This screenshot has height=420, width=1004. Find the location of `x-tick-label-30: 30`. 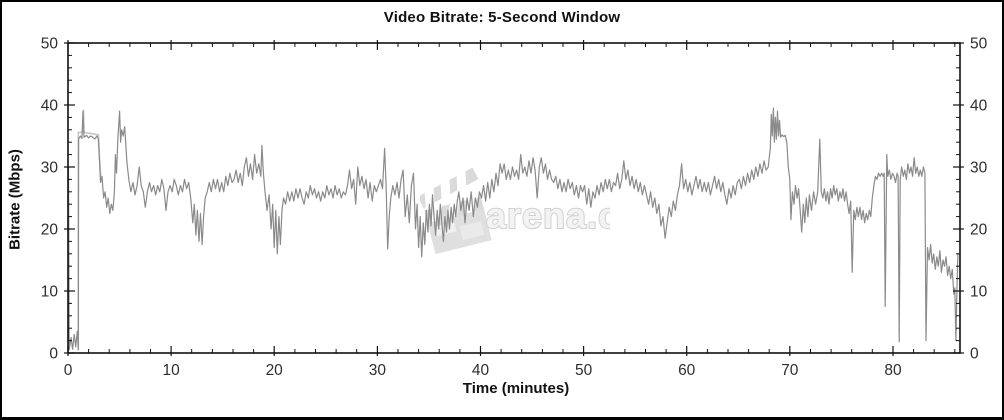

x-tick-label-30: 30 is located at coordinates (378, 370).